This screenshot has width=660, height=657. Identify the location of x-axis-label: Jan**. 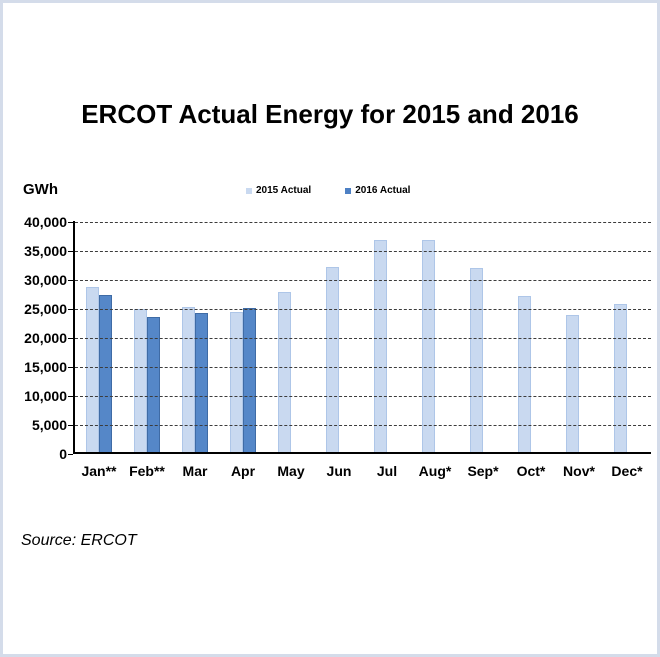
(99, 471).